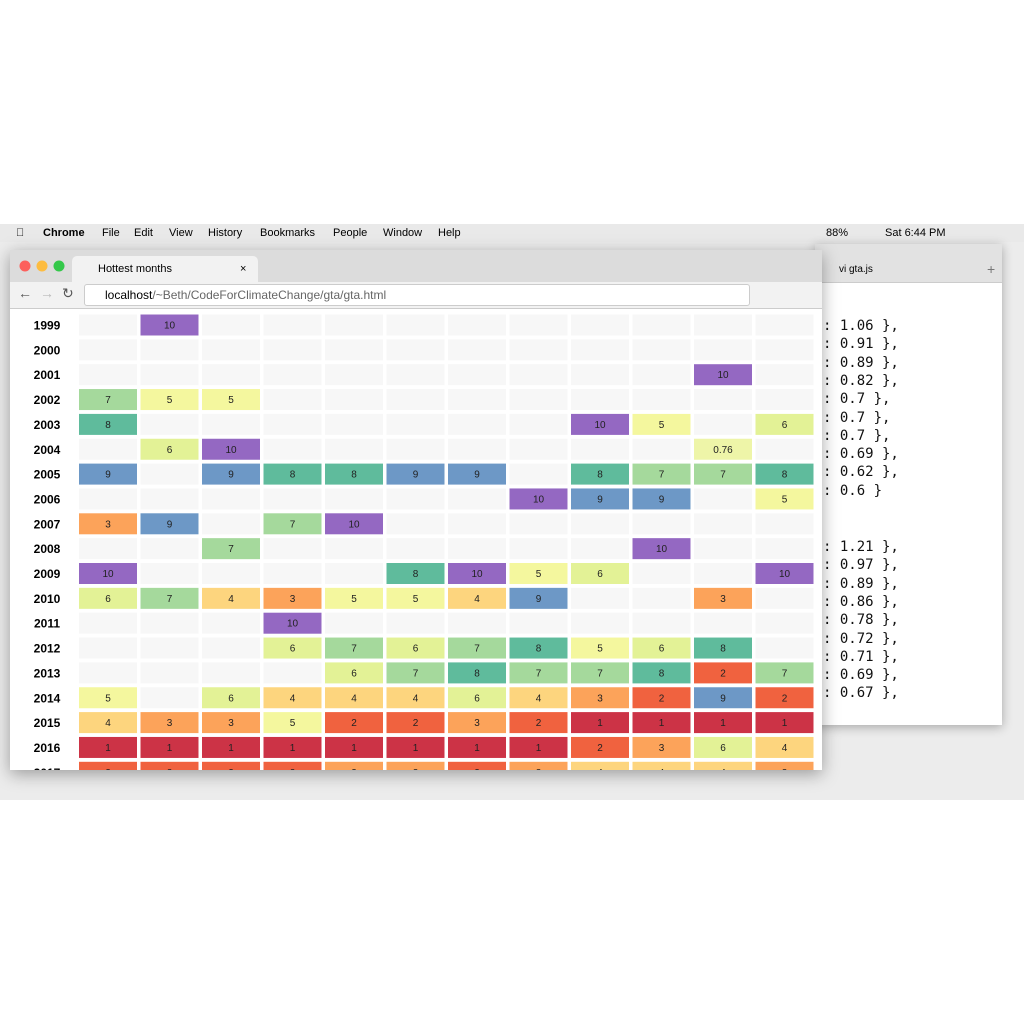 This screenshot has width=1024, height=1024. I want to click on cell-value: 8, so click(416, 574).